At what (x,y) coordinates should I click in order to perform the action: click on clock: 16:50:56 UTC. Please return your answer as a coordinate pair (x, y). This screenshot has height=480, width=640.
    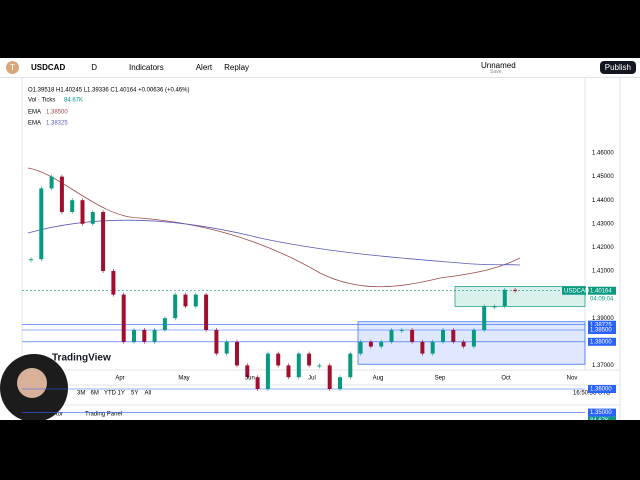
    Looking at the image, I should click on (592, 394).